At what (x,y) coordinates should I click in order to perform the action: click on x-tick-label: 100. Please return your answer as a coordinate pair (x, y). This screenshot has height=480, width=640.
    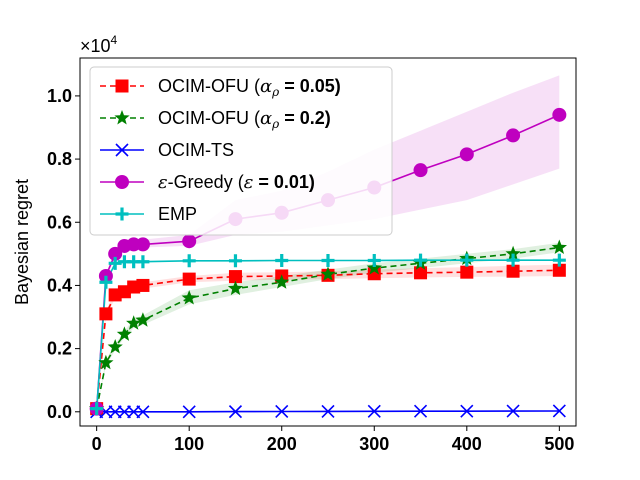
    Looking at the image, I should click on (189, 444).